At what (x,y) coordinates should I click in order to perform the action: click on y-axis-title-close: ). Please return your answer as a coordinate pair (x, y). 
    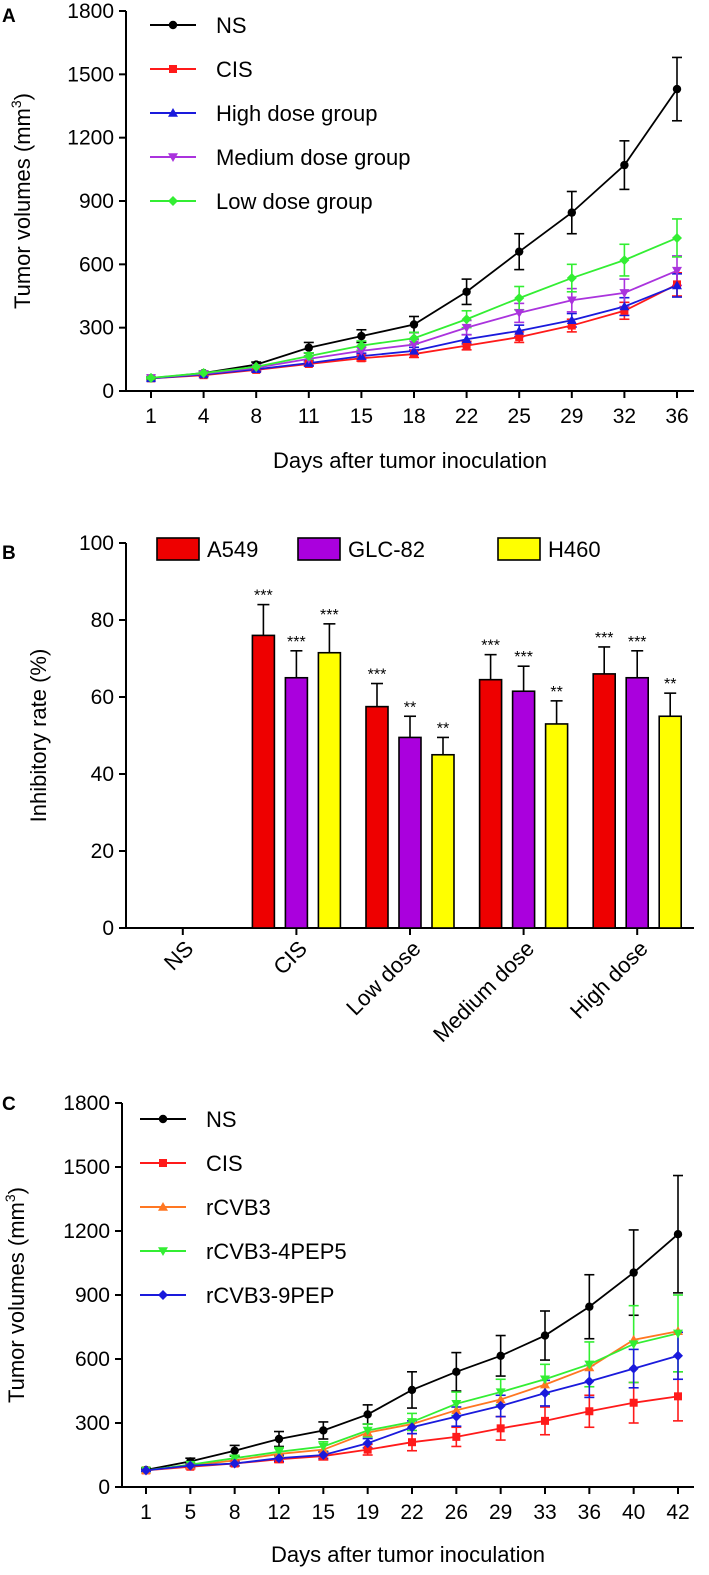
    Looking at the image, I should click on (16, 1190).